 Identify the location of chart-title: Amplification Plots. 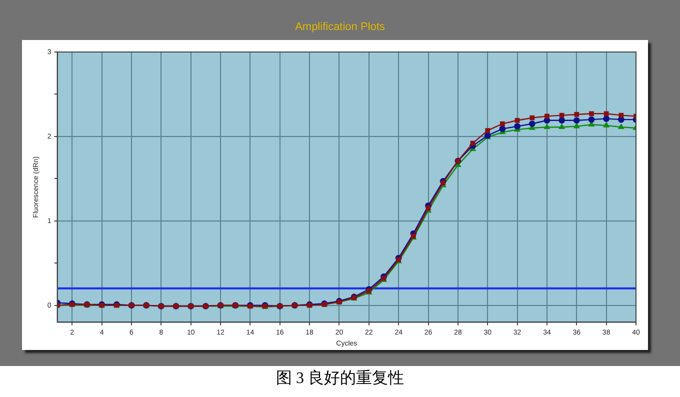
(340, 27).